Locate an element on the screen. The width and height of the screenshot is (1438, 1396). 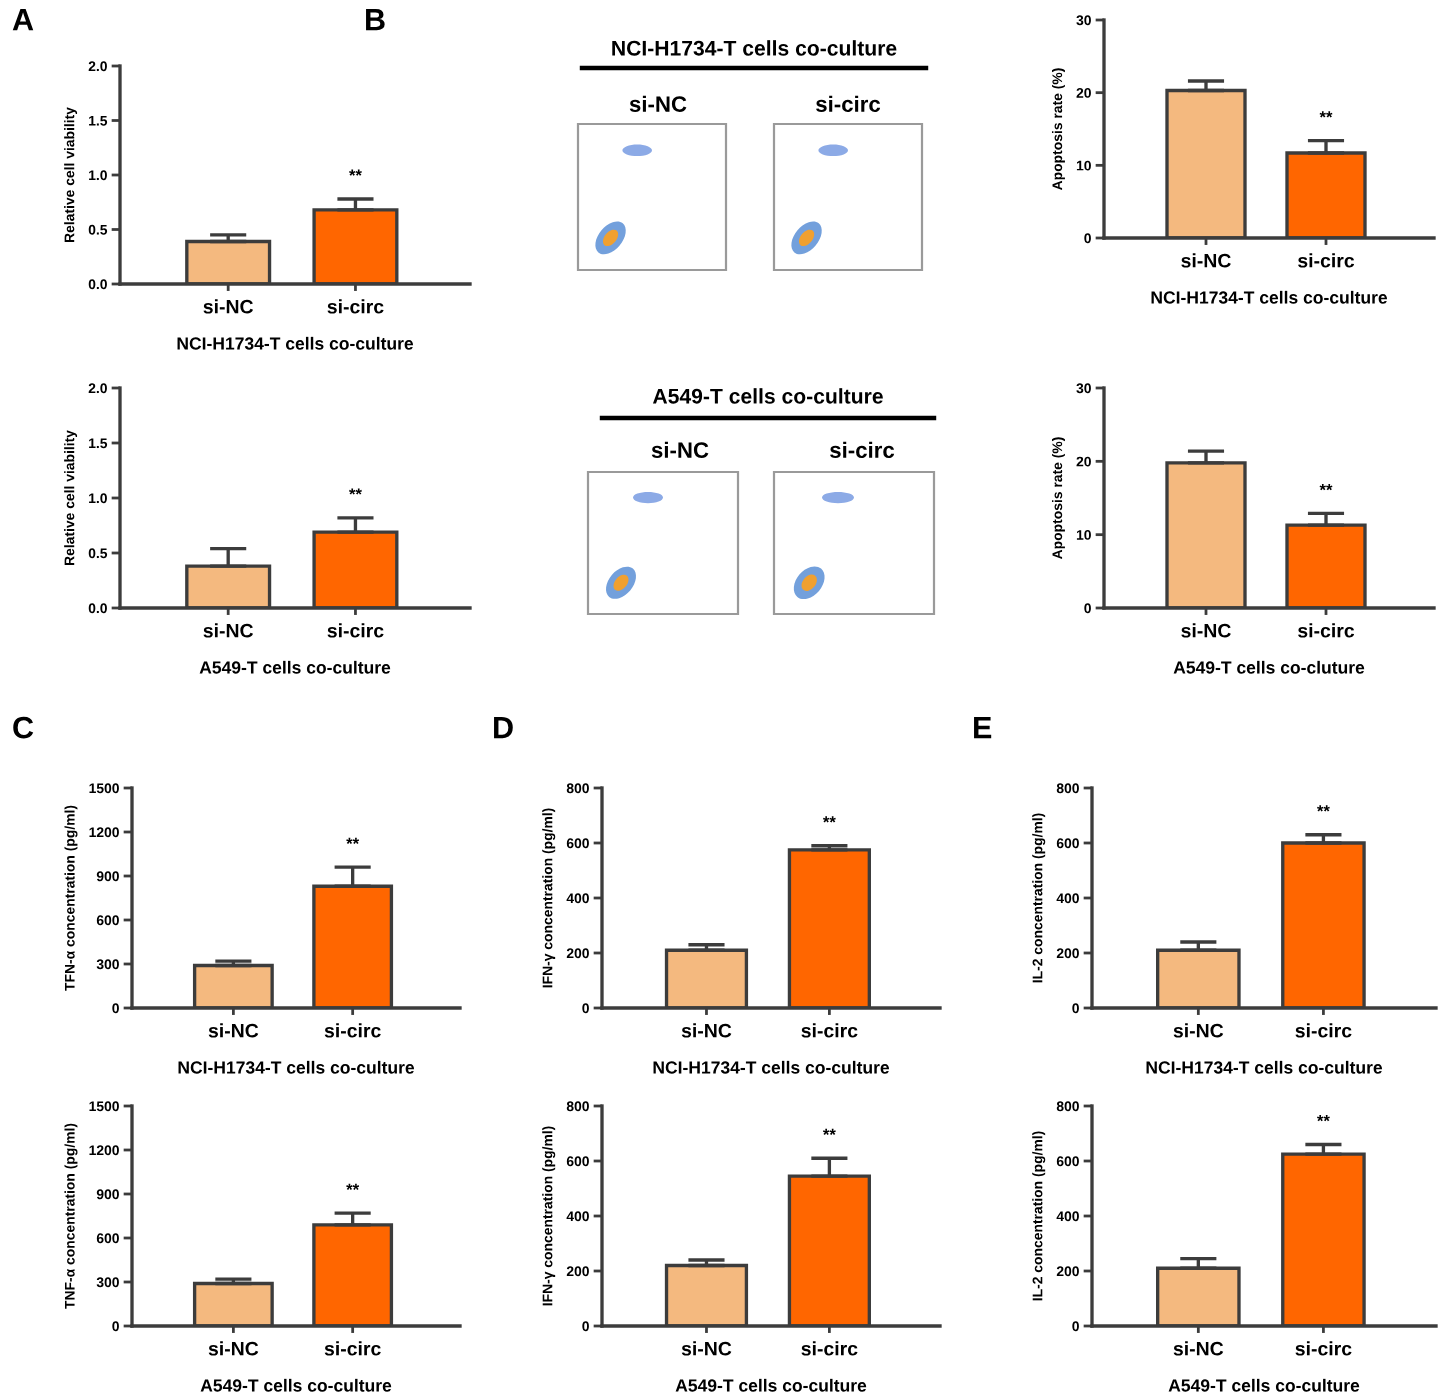
x-axis-title: A549-T cells co-cluture is located at coordinates (1269, 667).